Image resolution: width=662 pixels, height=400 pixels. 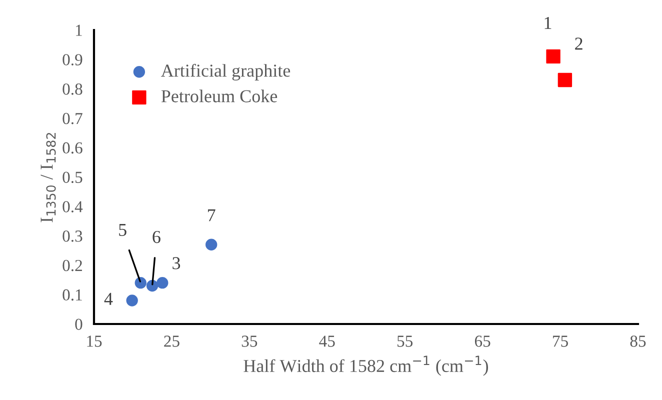 I want to click on y-tick-label: 0.8, so click(x=72, y=89).